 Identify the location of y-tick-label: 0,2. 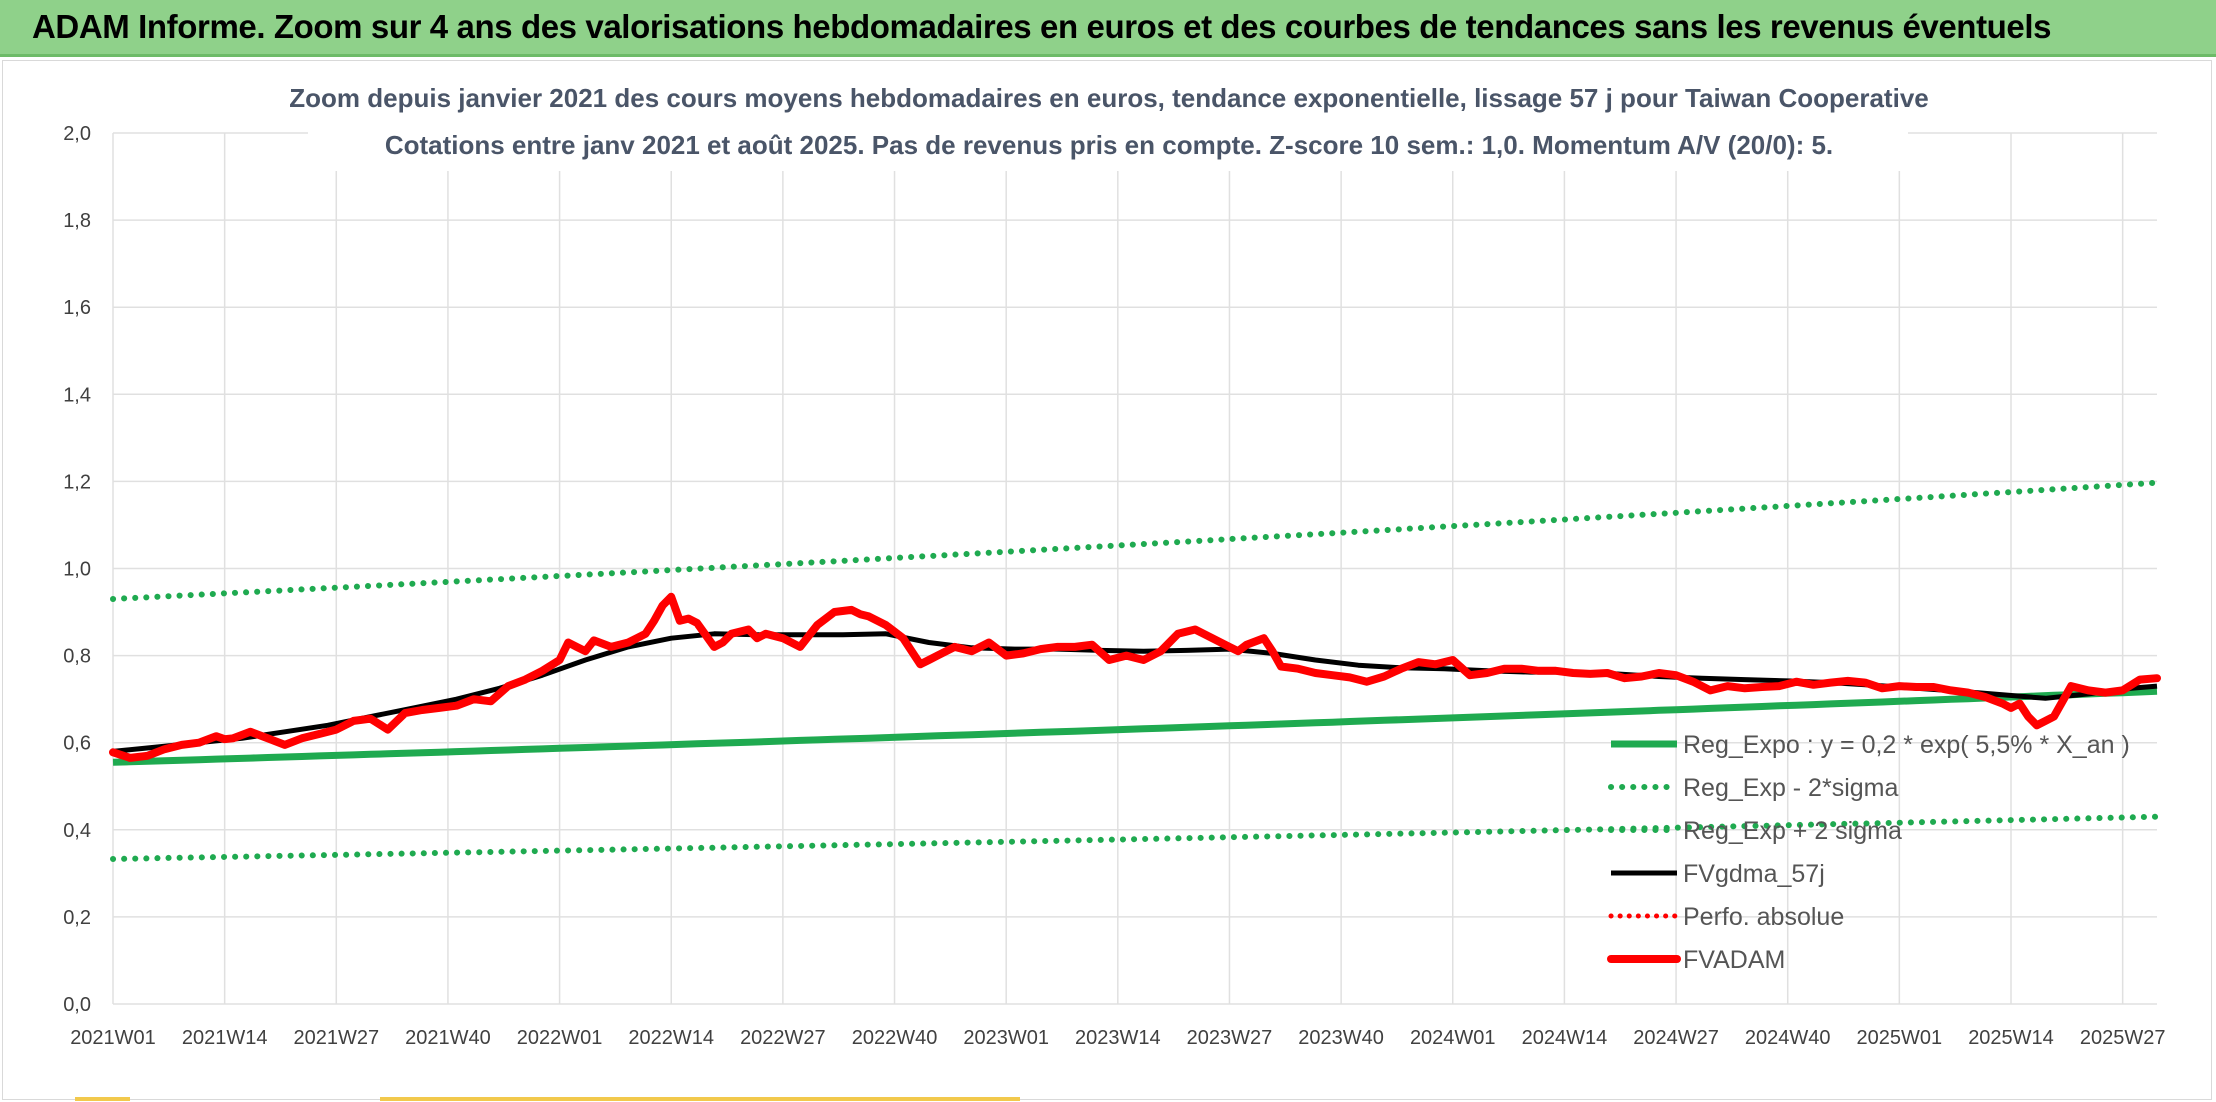
(77, 918).